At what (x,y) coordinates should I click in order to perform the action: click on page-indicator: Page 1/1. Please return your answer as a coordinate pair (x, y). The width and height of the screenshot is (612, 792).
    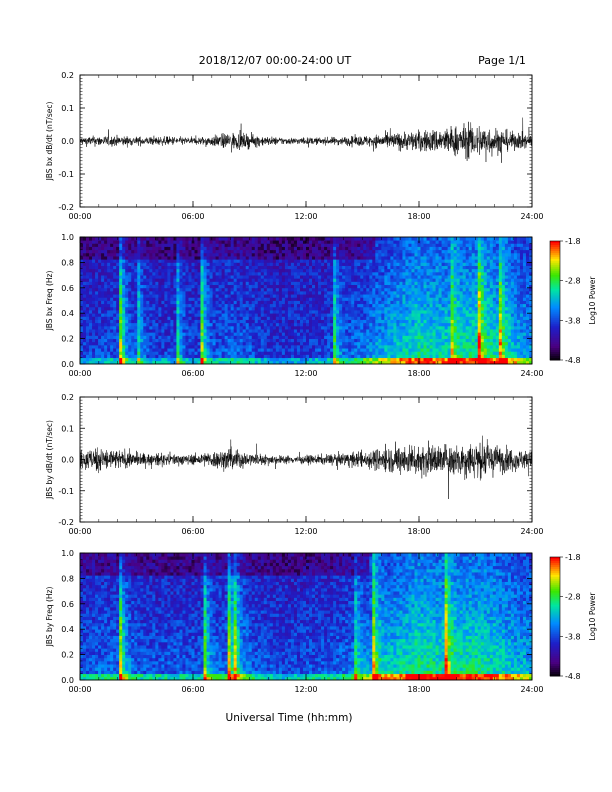
    Looking at the image, I should click on (502, 60).